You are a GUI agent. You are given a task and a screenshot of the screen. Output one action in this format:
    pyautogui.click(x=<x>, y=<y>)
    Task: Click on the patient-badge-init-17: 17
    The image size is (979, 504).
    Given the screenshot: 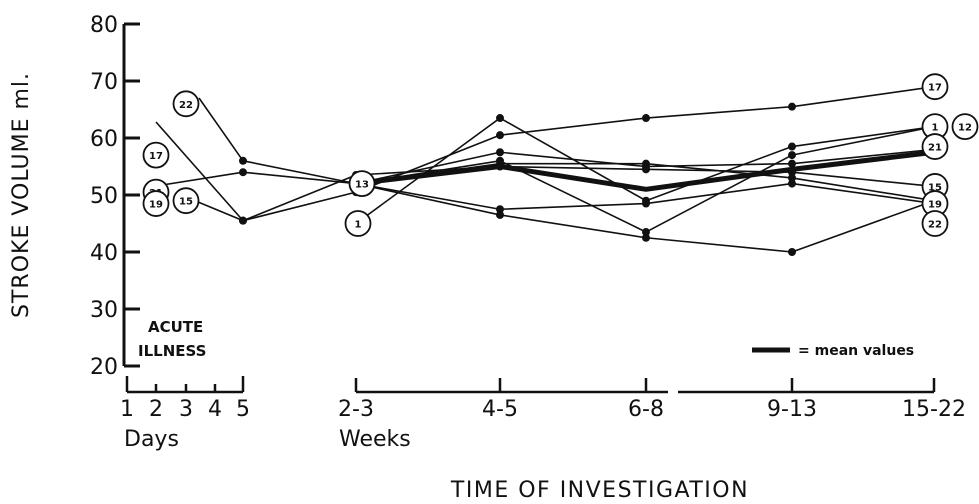 What is the action you would take?
    pyautogui.click(x=156, y=155)
    